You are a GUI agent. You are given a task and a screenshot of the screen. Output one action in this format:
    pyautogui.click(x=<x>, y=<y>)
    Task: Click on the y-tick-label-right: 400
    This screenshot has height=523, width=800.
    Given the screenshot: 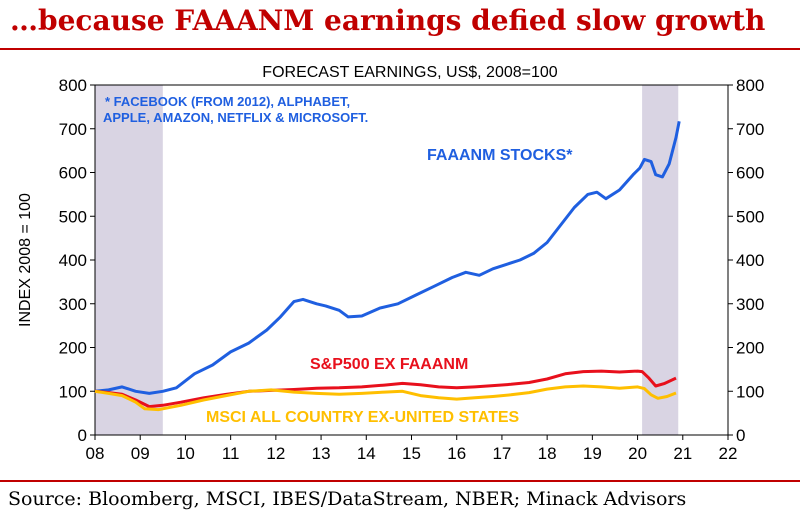 What is the action you would take?
    pyautogui.click(x=750, y=260)
    